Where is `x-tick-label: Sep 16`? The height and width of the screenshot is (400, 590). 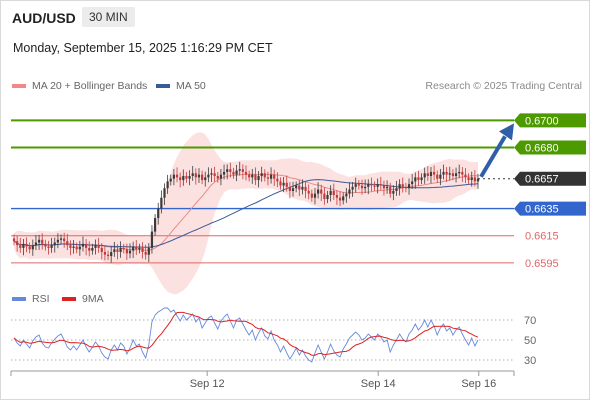
x-tick-label: Sep 16 is located at coordinates (478, 384).